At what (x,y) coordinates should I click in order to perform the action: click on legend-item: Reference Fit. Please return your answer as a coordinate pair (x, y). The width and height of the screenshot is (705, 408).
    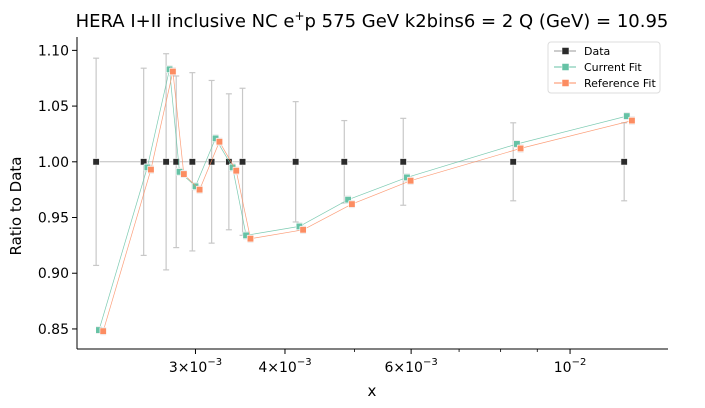
    Looking at the image, I should click on (605, 83).